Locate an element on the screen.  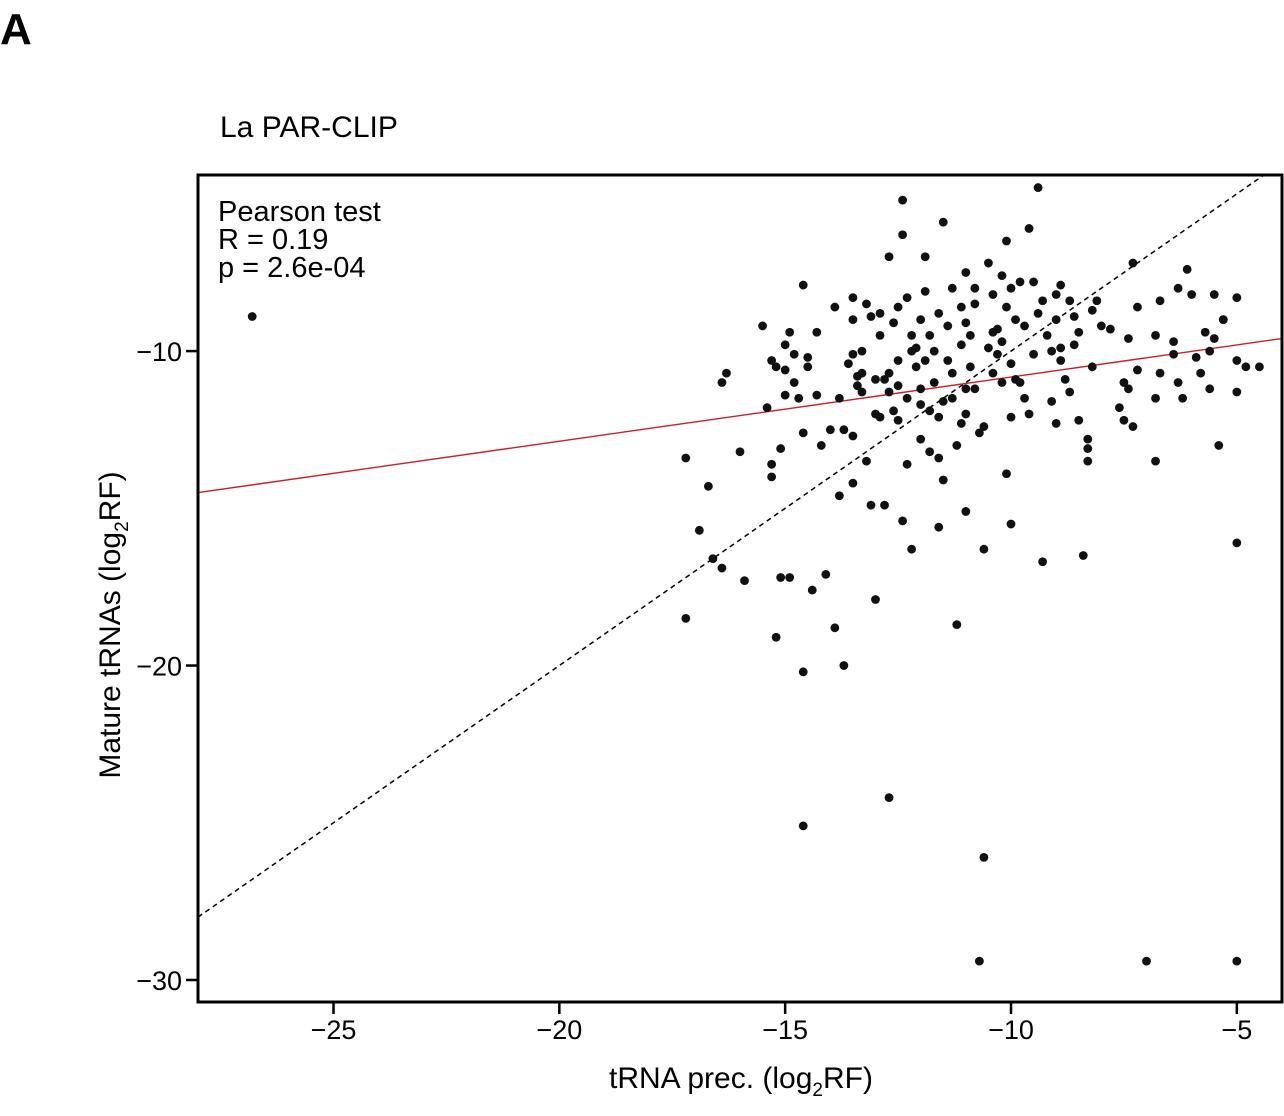
x-axis-label: tRNA prec. (log2RF) is located at coordinates (741, 1081).